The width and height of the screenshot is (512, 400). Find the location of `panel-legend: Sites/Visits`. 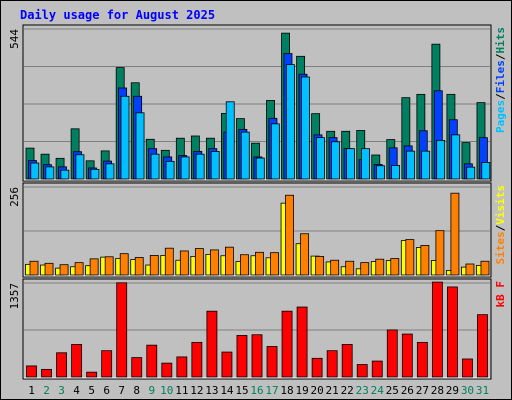

panel-legend: Sites/Visits is located at coordinates (500, 225).